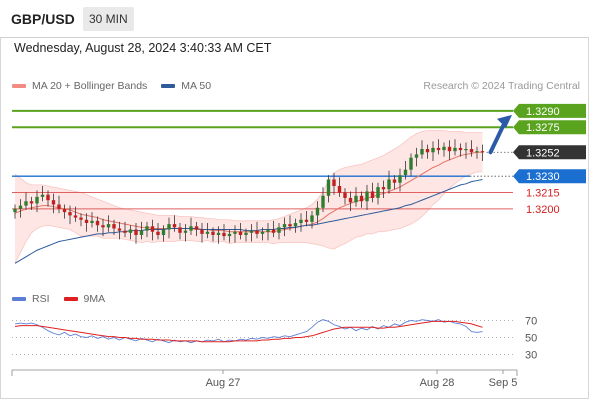 The image size is (590, 400). I want to click on legend-item-rsi: RSI, so click(31, 299).